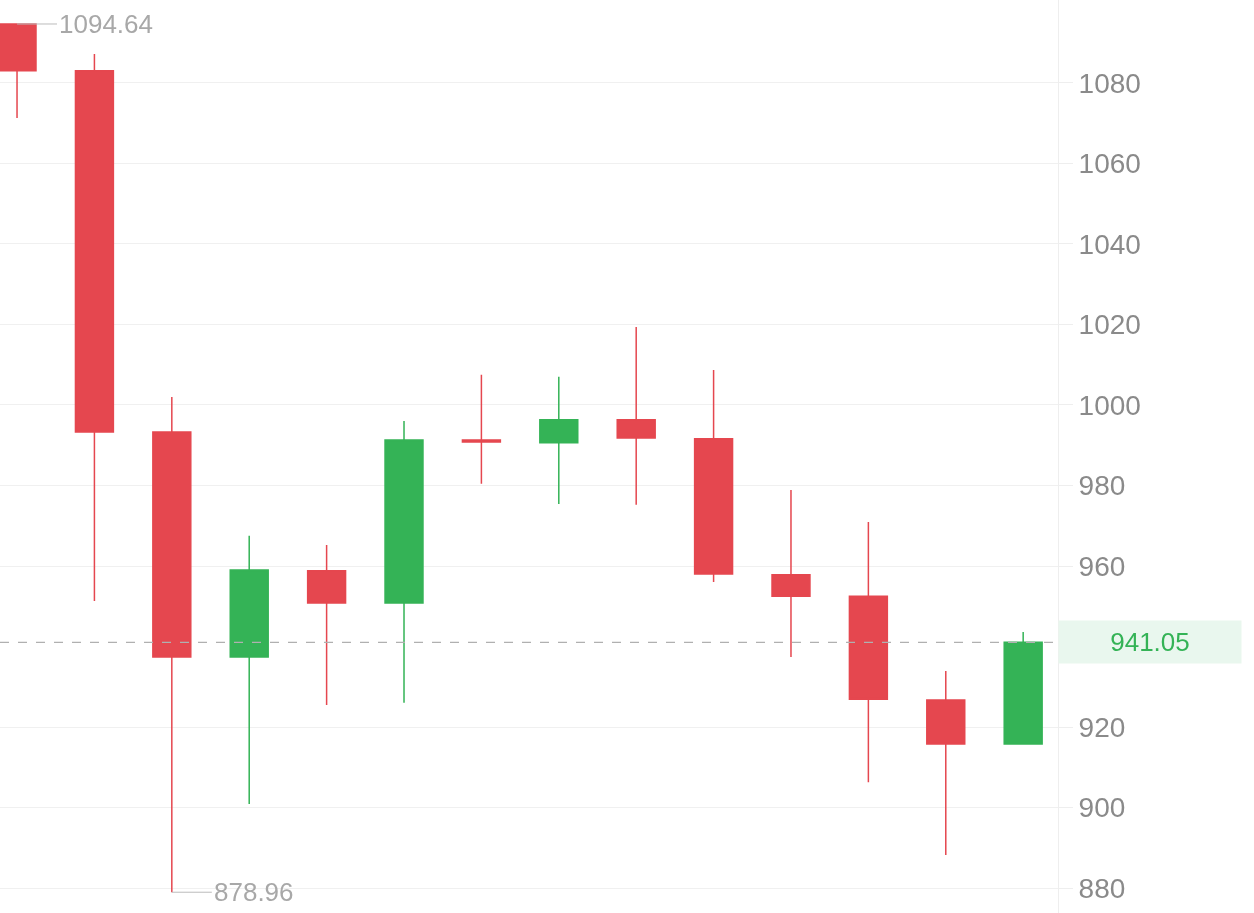 This screenshot has height=913, width=1254. Describe the element at coordinates (1102, 808) in the screenshot. I see `y-tick-label: 900` at that location.